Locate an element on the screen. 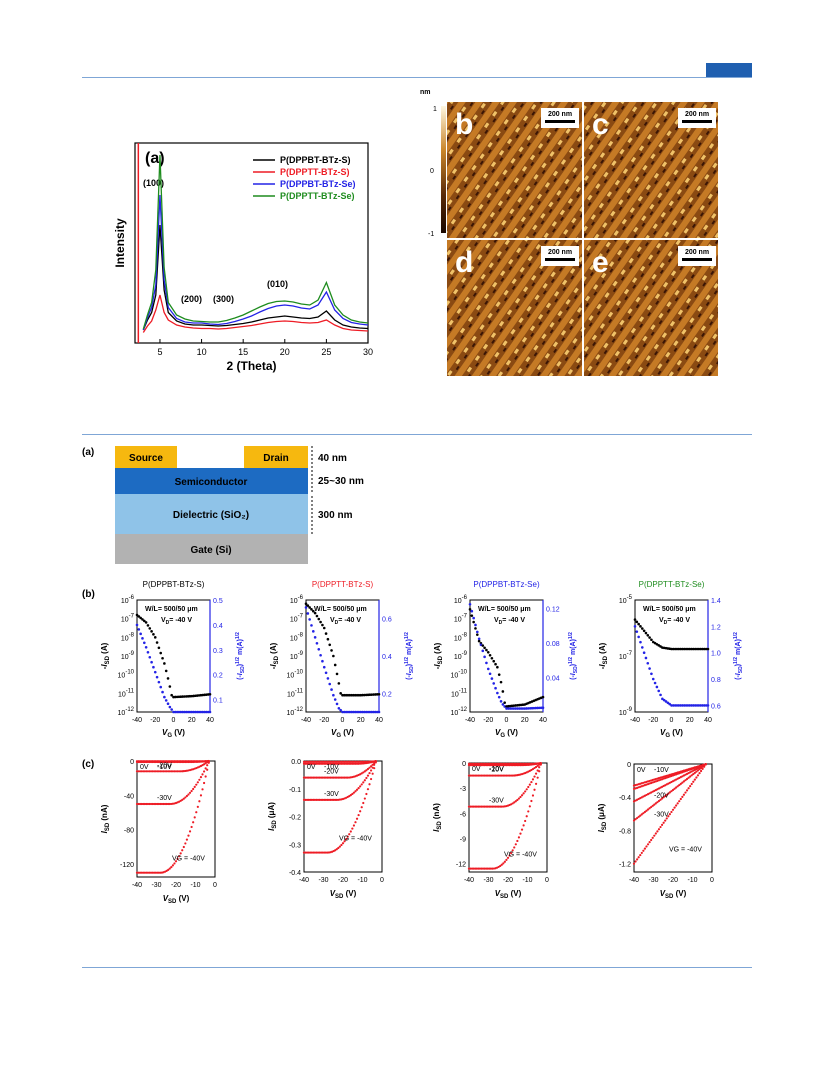 This screenshot has width=833, height=1091. output-xtick-label: -40 is located at coordinates (634, 880).